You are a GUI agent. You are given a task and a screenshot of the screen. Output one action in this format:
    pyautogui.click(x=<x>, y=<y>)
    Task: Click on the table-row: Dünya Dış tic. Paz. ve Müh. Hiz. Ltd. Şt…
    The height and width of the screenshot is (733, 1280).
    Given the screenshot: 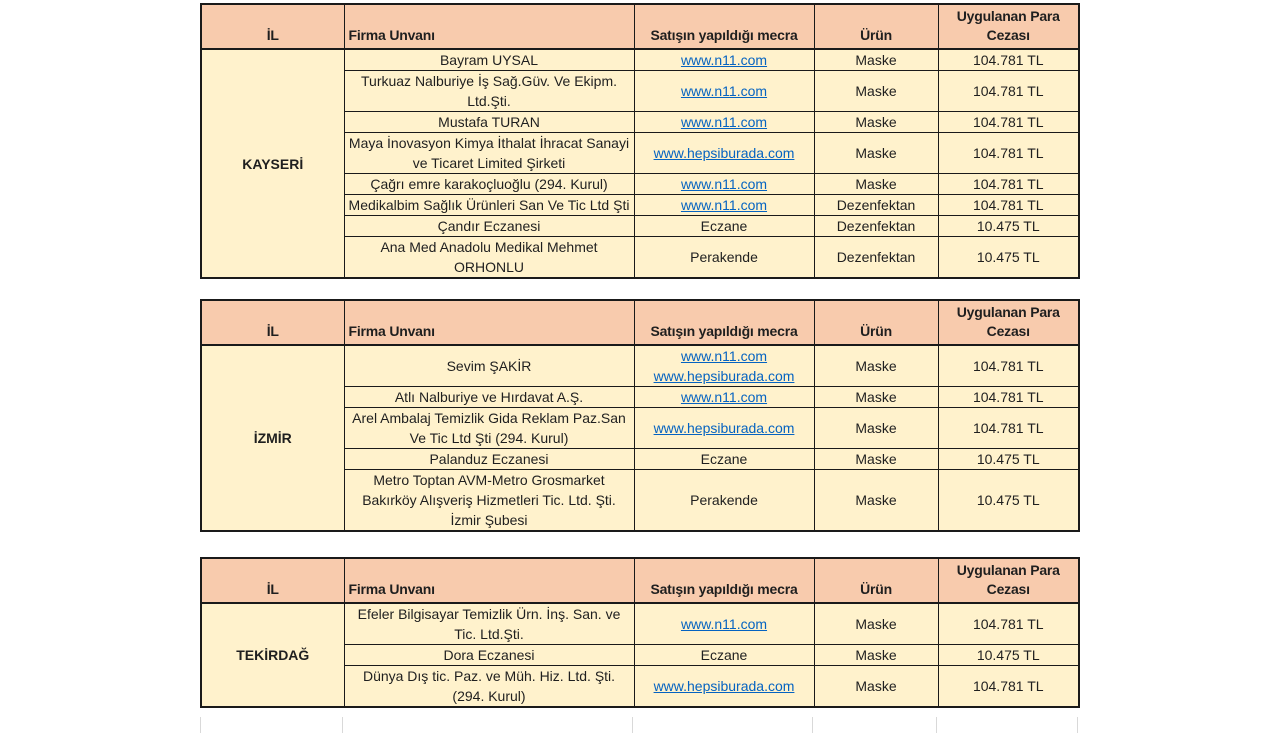 What is the action you would take?
    pyautogui.click(x=640, y=686)
    